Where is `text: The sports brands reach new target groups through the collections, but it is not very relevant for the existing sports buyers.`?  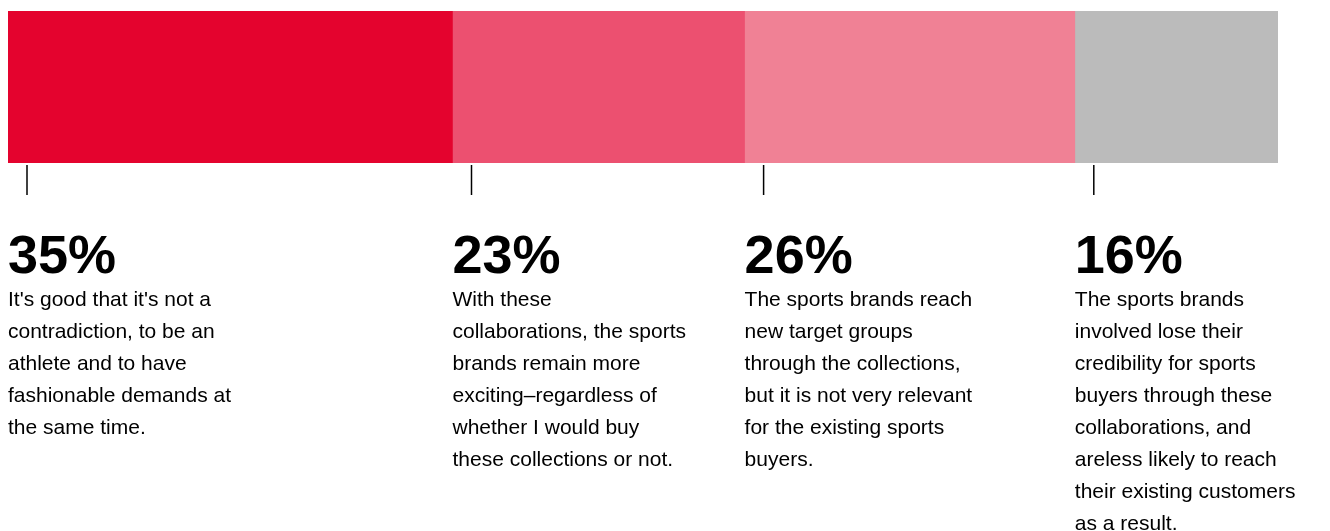
text: The sports brands reach new target groups through the collections, but it is not very relevant for the existing sports buyers. is located at coordinates (858, 378).